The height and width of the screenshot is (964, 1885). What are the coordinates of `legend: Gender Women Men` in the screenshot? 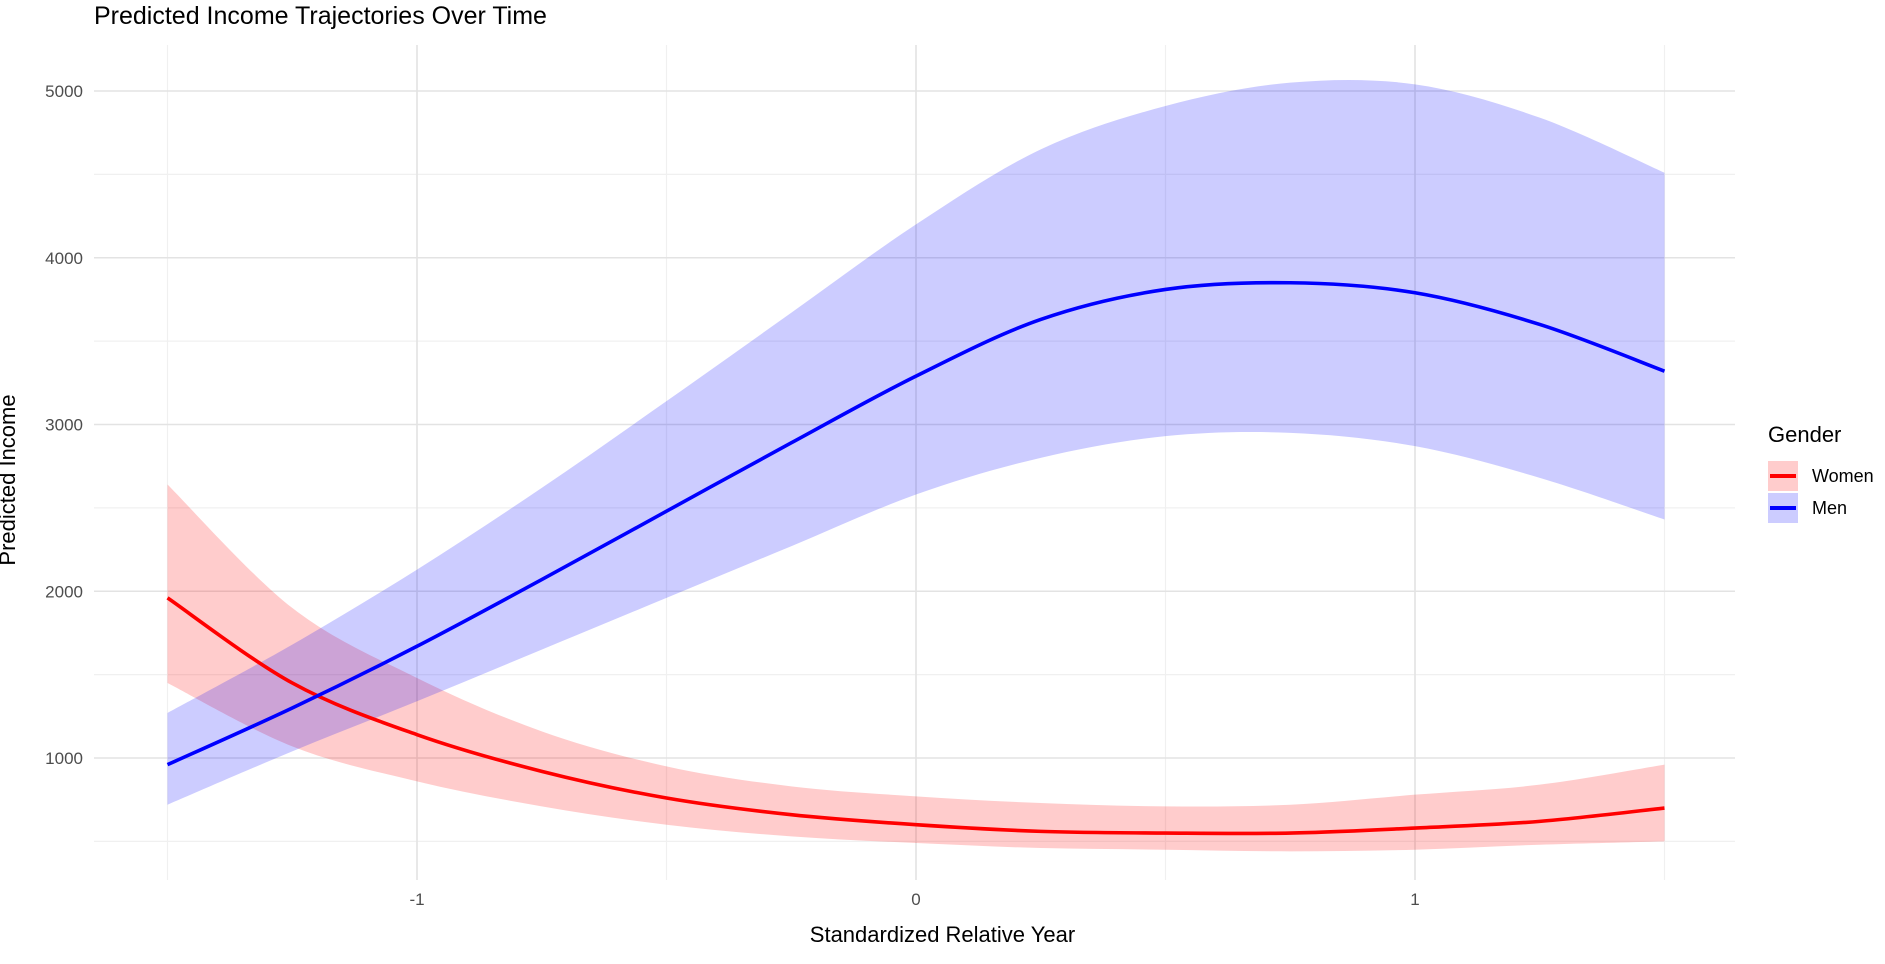 It's located at (1821, 473).